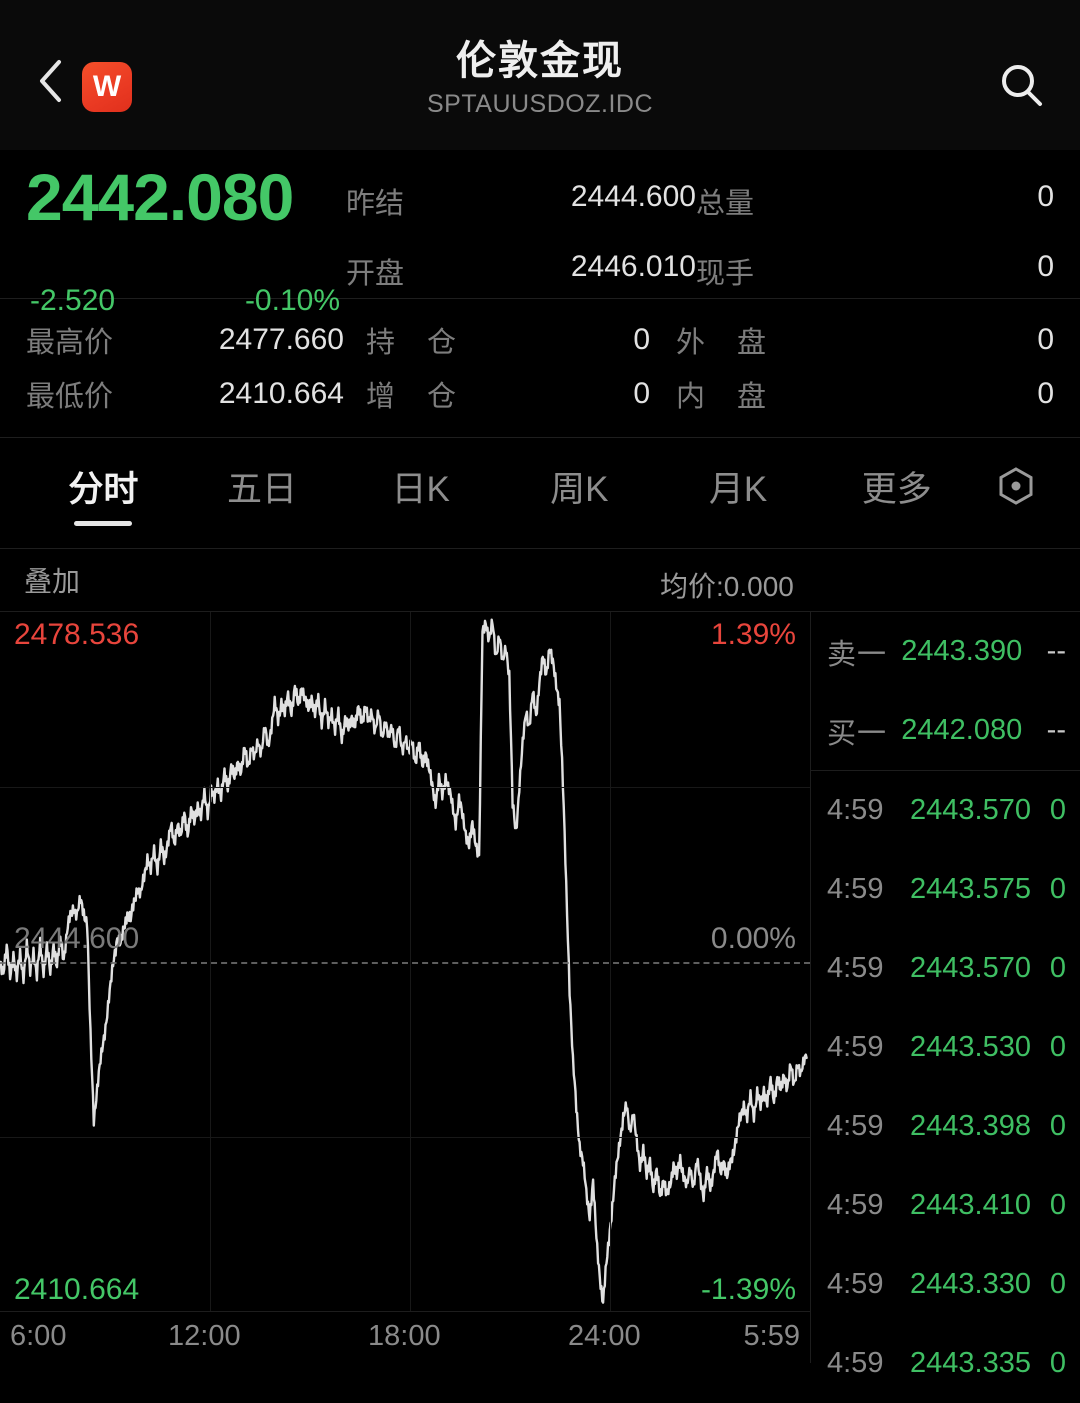 This screenshot has height=1403, width=1080. What do you see at coordinates (73, 300) in the screenshot?
I see `change-absolute: -2.520` at bounding box center [73, 300].